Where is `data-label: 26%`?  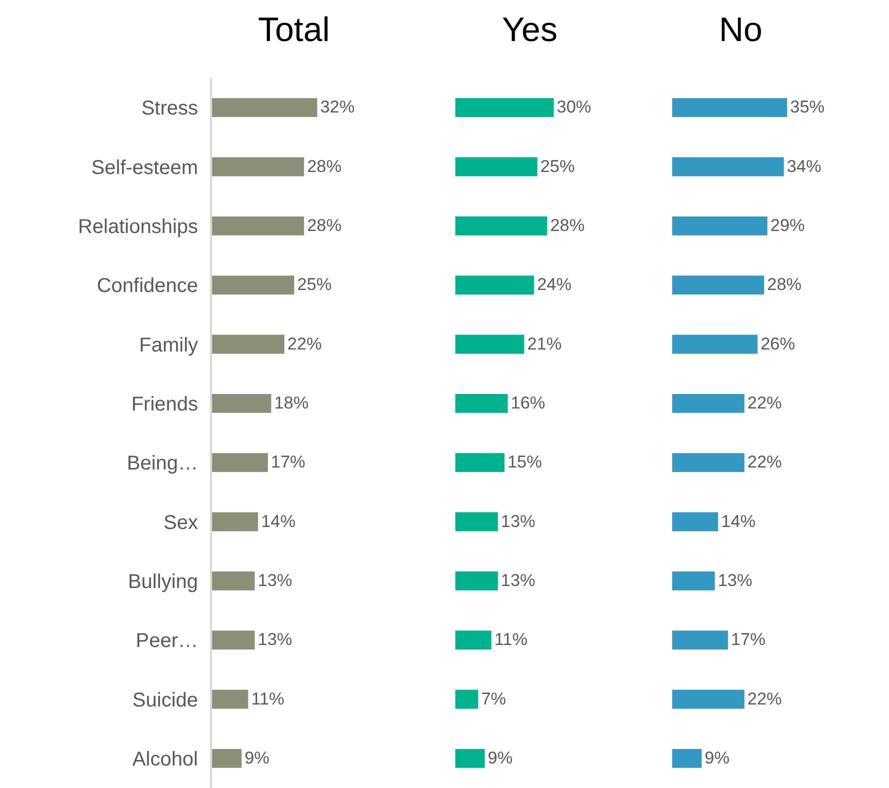 data-label: 26% is located at coordinates (777, 343).